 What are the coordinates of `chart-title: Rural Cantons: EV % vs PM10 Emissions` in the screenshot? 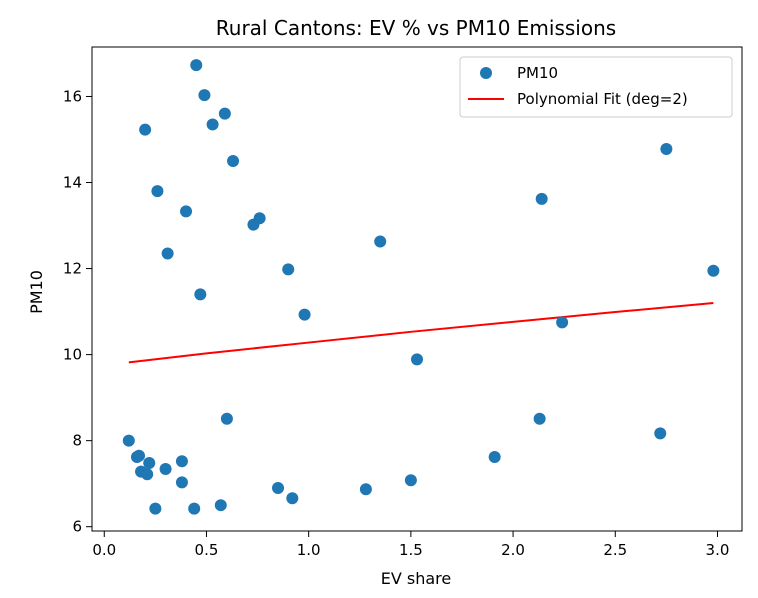 It's located at (416, 28).